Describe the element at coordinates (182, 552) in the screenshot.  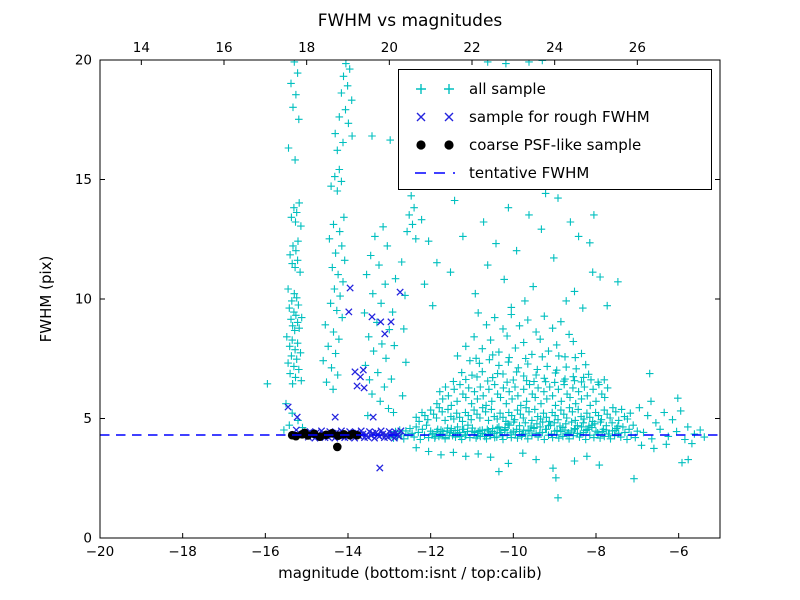
I see `x-bottom-tick-label: −18` at that location.